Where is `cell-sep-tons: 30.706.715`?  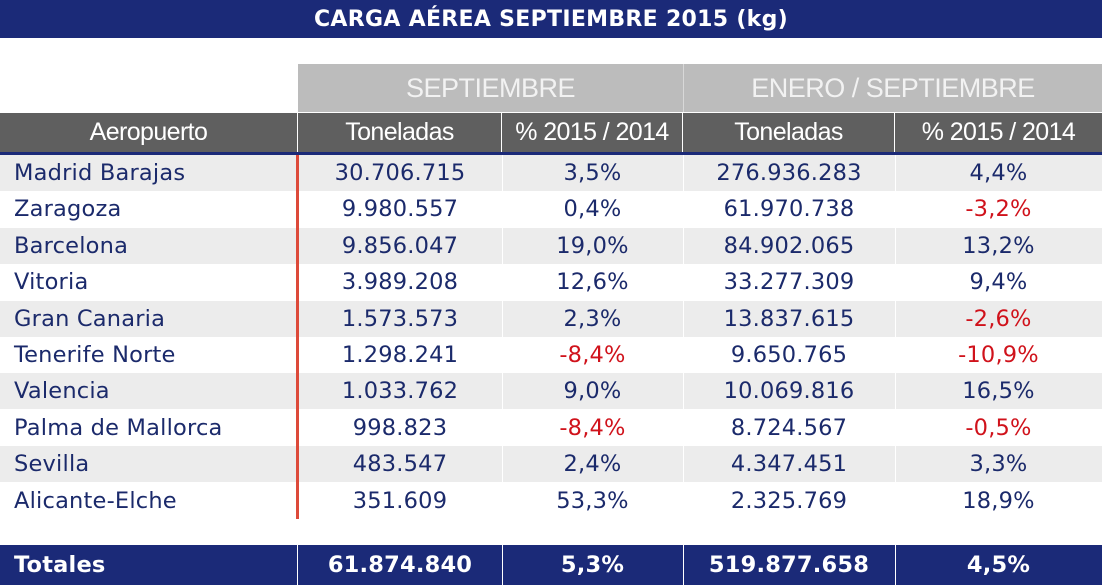 cell-sep-tons: 30.706.715 is located at coordinates (400, 173).